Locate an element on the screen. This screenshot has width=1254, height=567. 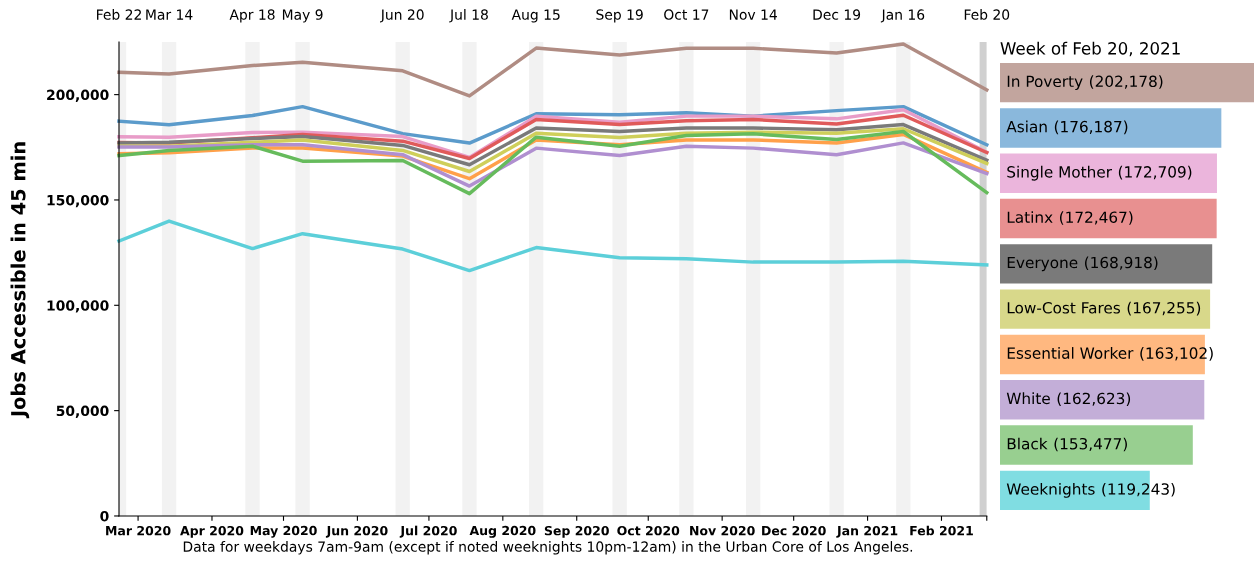
x-tick-label: Mar 2020 is located at coordinates (138, 530).